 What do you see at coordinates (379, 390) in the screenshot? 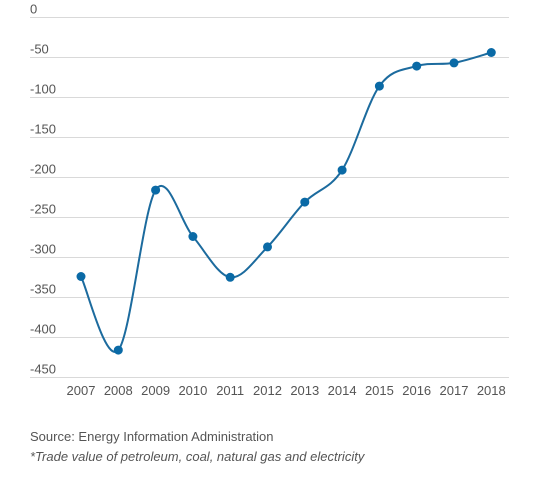
I see `x-tick-label: 2015` at bounding box center [379, 390].